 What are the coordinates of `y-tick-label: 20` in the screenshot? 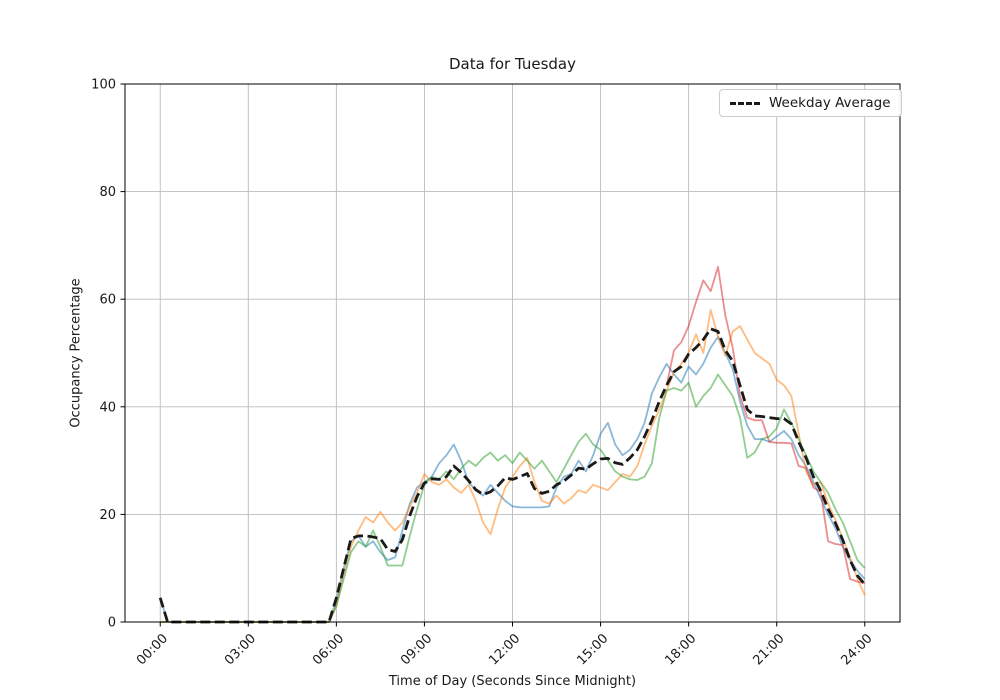 It's located at (107, 515).